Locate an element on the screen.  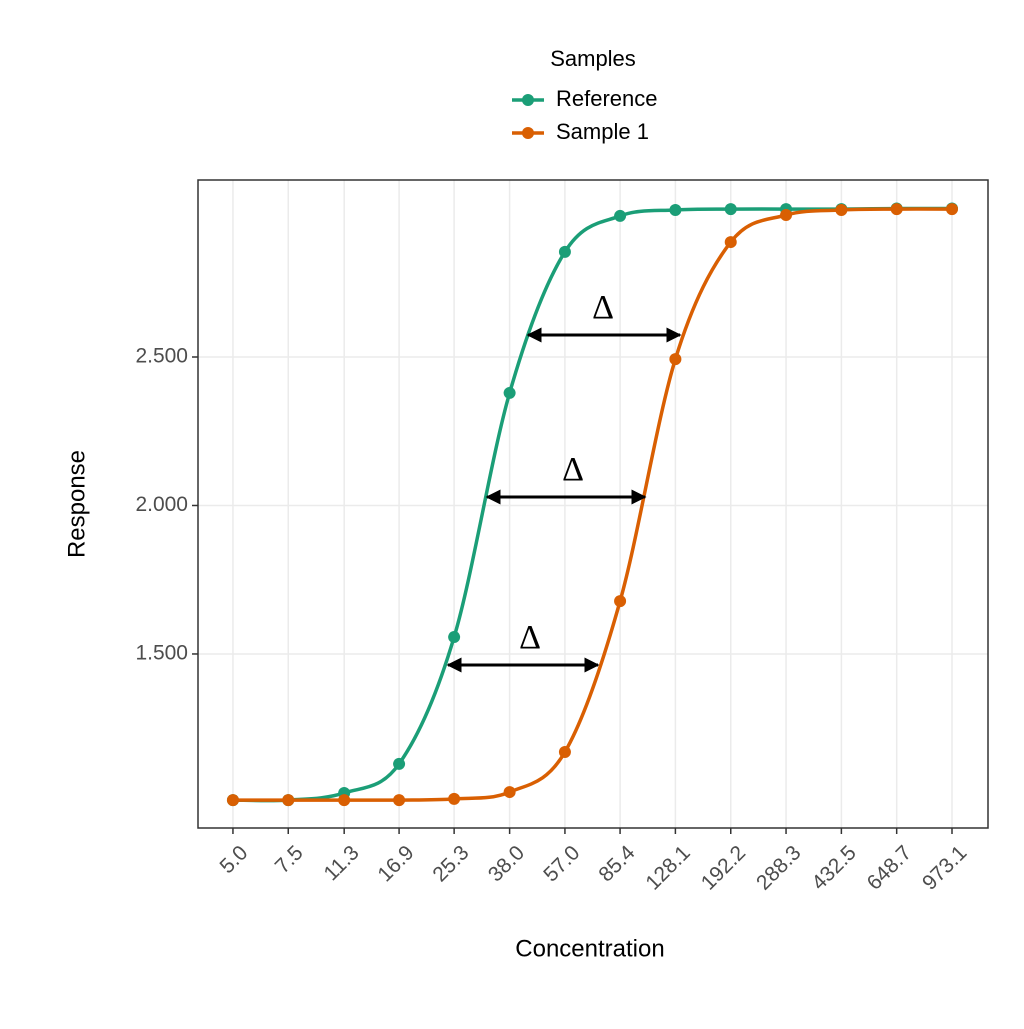
x-axis-title: Concentration is located at coordinates (589, 948).